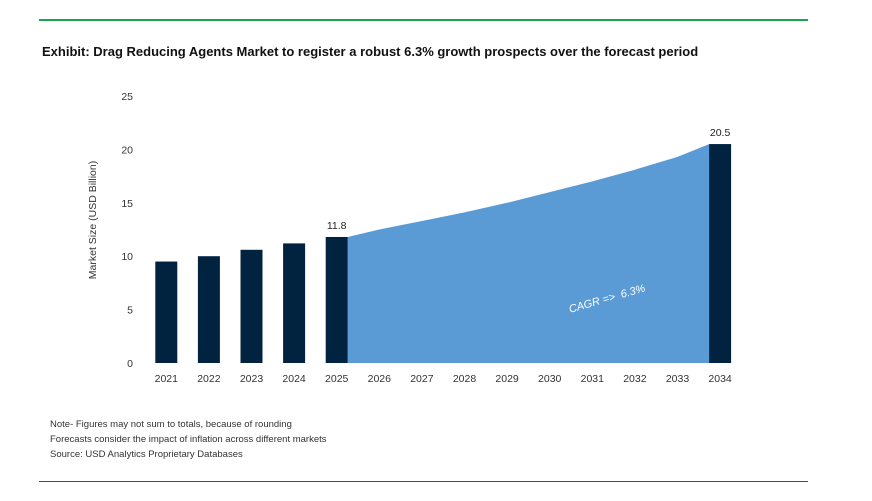 The width and height of the screenshot is (872, 501). Describe the element at coordinates (337, 379) in the screenshot. I see `x-tick-2025: 2025` at that location.